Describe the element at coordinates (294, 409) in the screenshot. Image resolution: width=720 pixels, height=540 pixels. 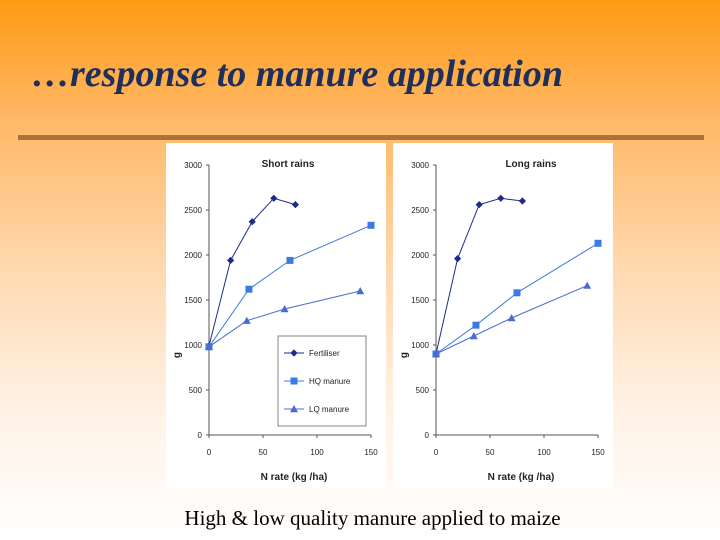
I see `legend-marker-lq-manure` at that location.